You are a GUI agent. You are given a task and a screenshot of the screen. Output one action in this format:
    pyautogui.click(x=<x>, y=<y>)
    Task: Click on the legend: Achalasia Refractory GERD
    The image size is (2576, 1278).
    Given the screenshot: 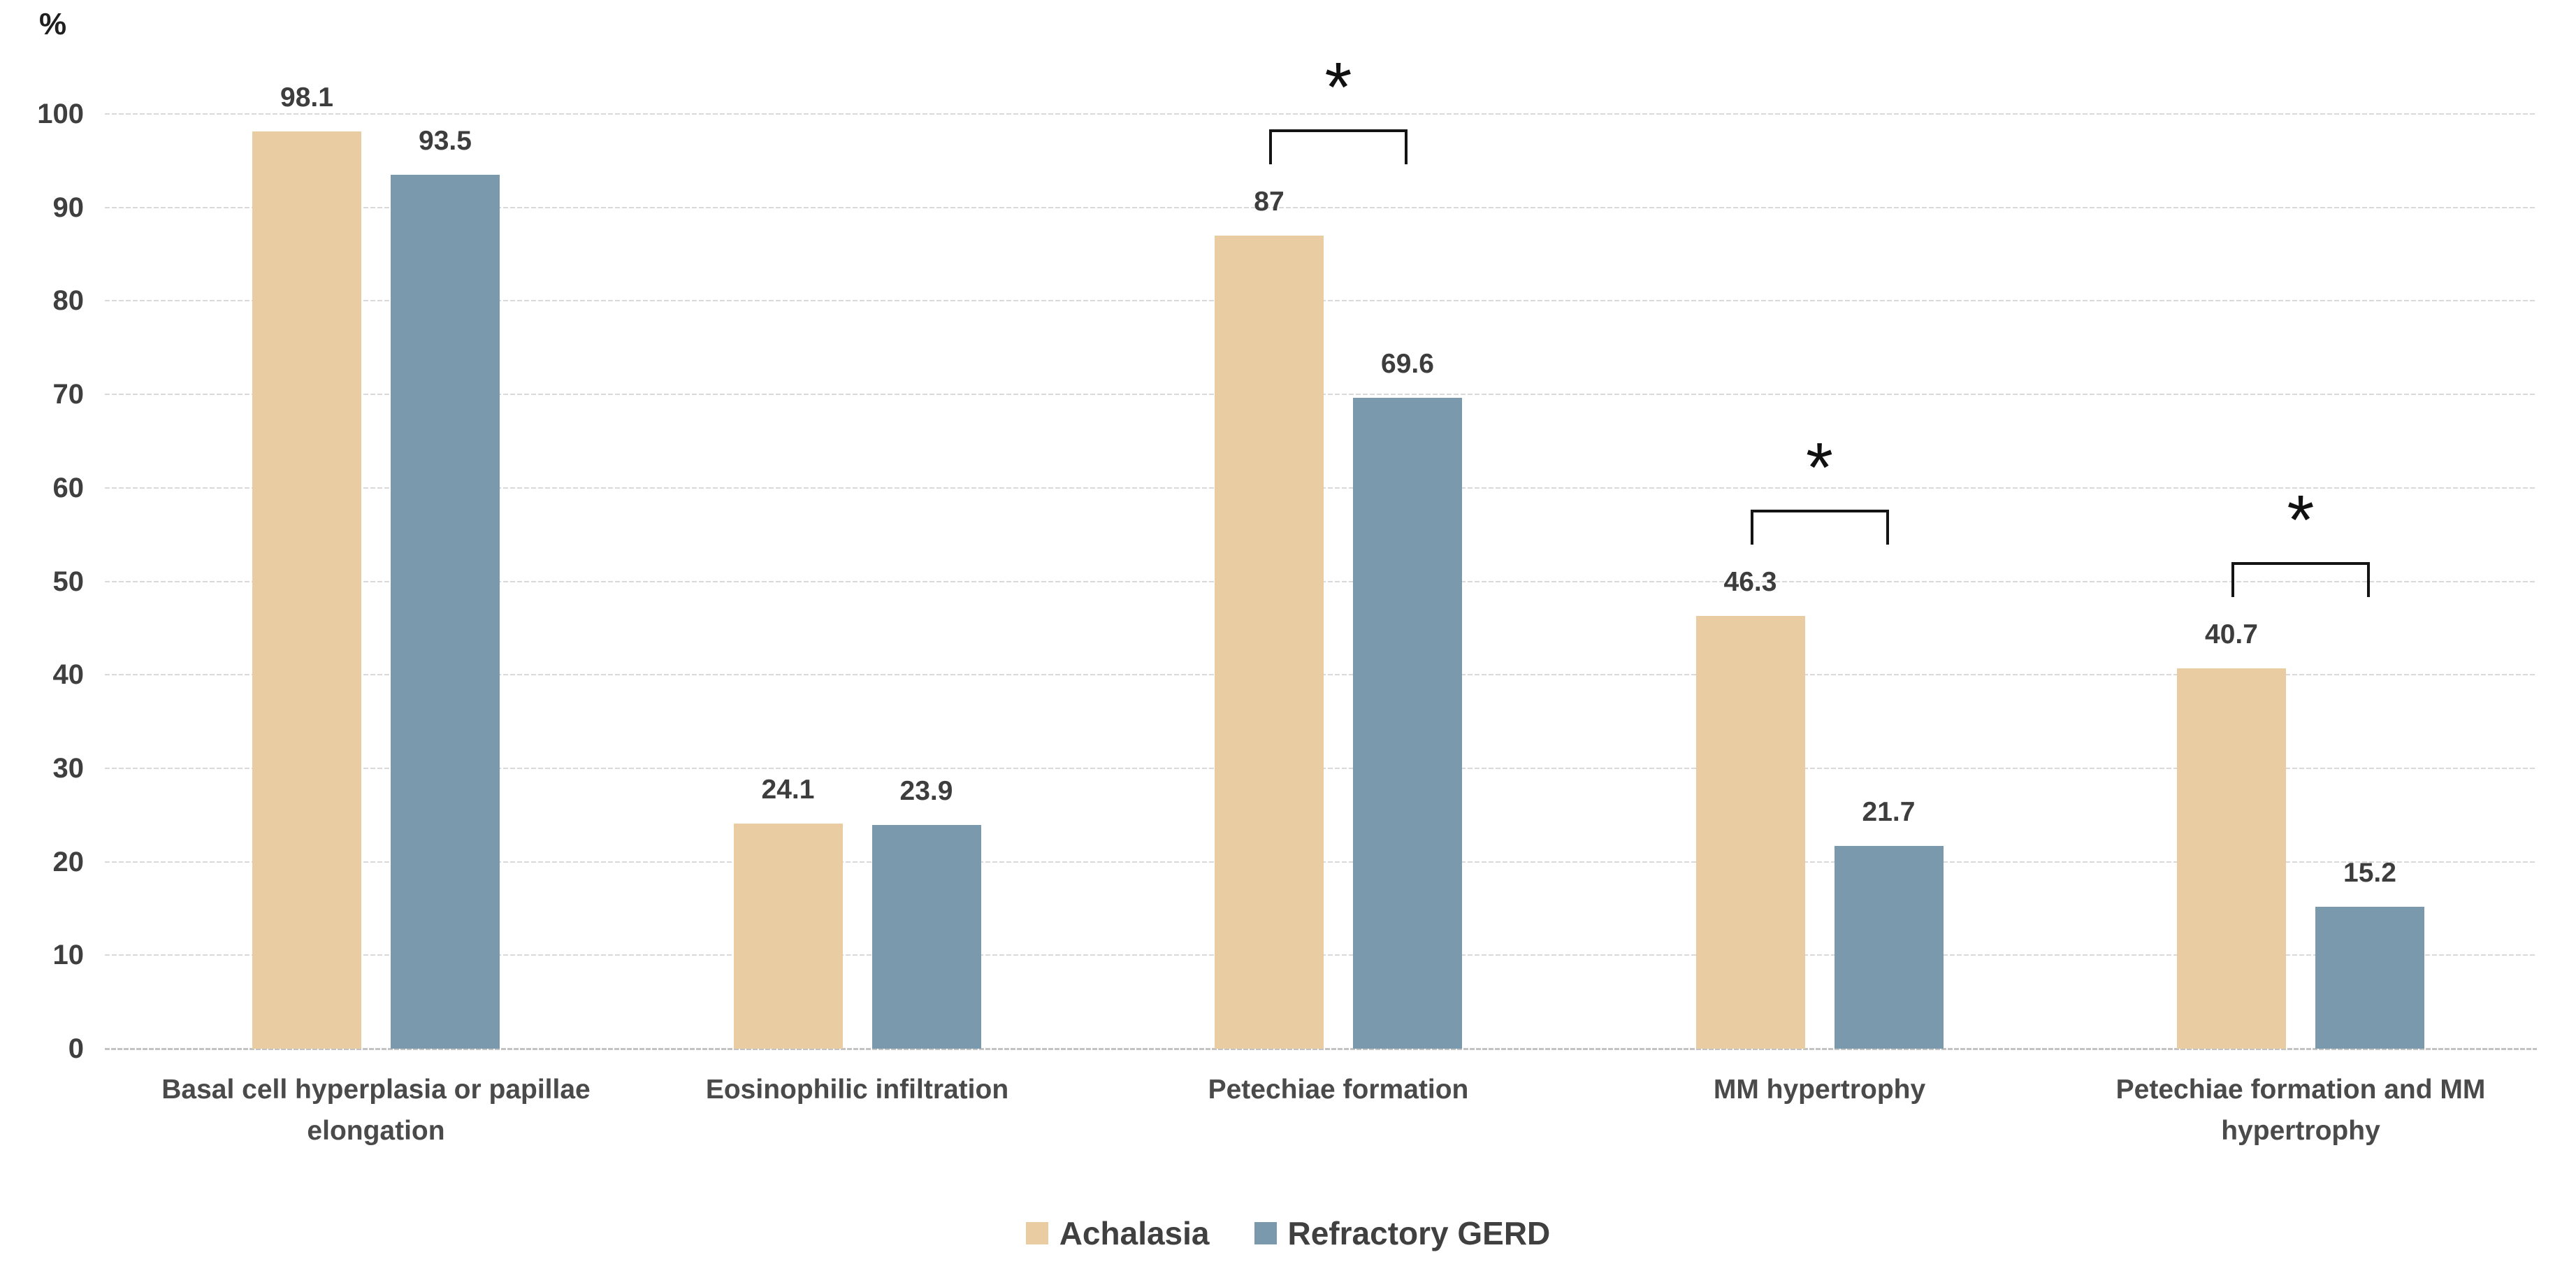 What is the action you would take?
    pyautogui.click(x=1288, y=1233)
    